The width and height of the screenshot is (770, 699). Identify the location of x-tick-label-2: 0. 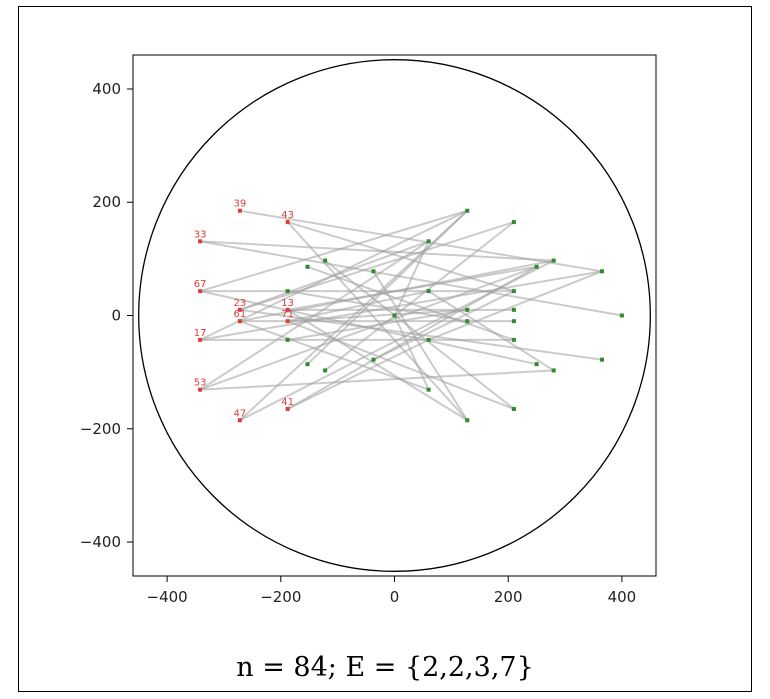
(395, 597).